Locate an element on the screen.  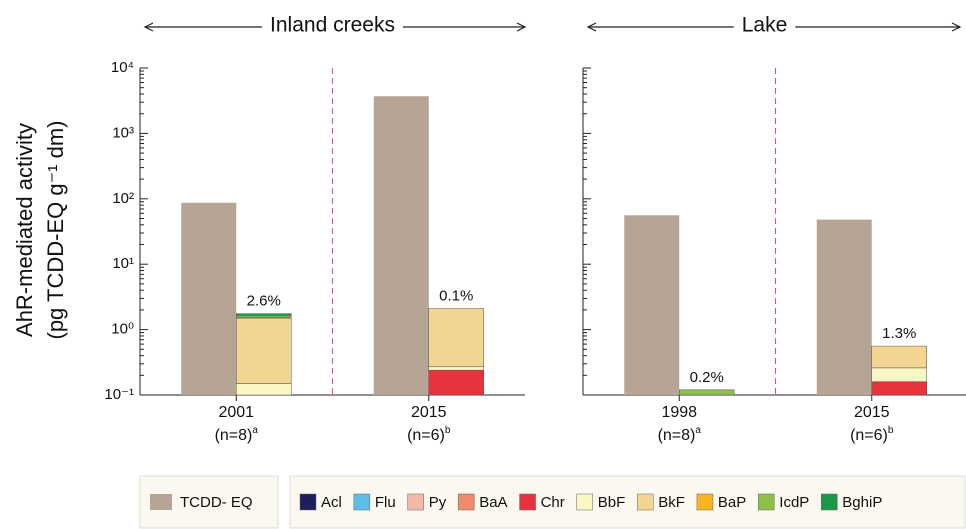
legend-label: BbF is located at coordinates (612, 502).